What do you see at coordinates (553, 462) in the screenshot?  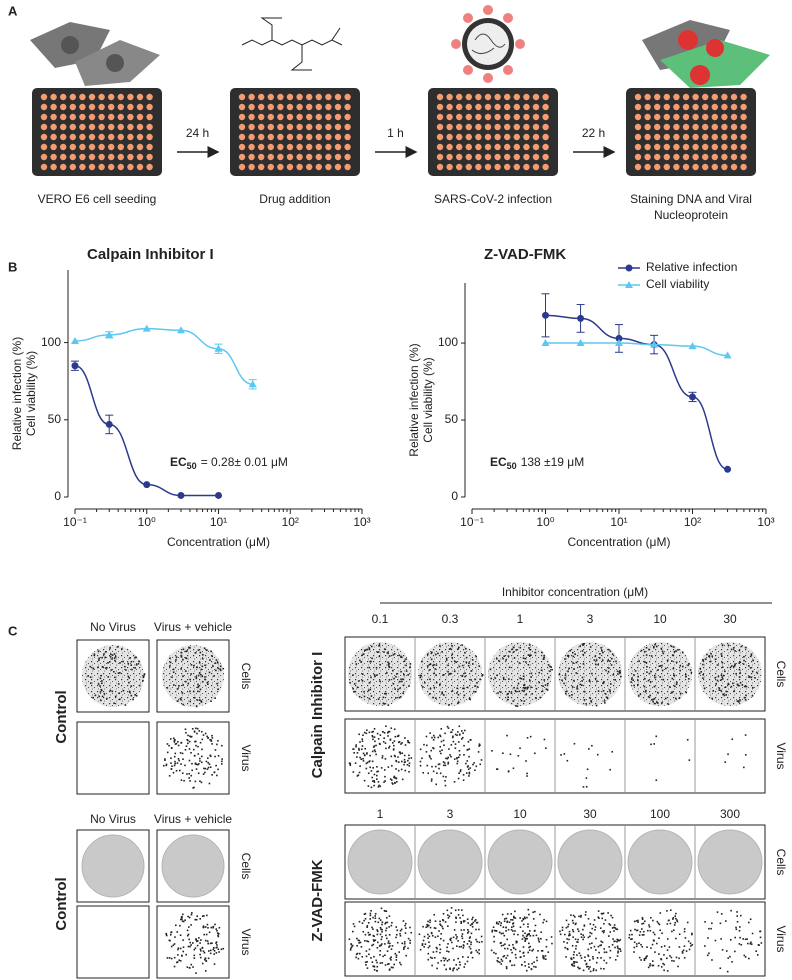 I see `annotation-rest: 138 ±19 μM` at bounding box center [553, 462].